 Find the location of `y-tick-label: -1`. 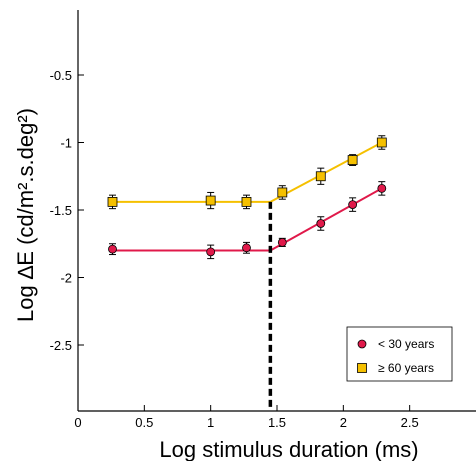

y-tick-label: -1 is located at coordinates (66, 143).